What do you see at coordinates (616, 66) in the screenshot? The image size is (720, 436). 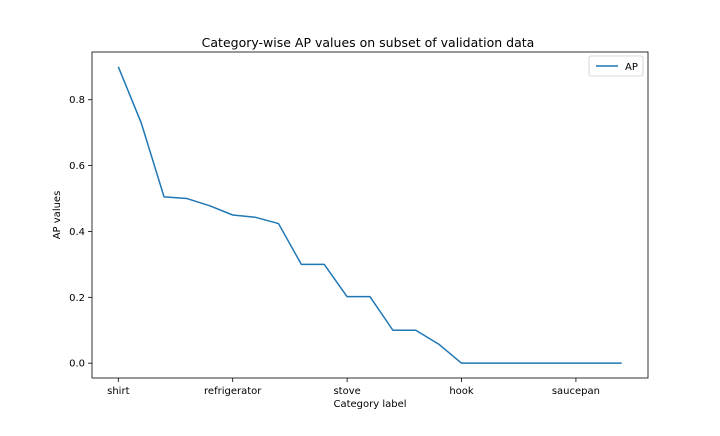 I see `legend: AP` at bounding box center [616, 66].